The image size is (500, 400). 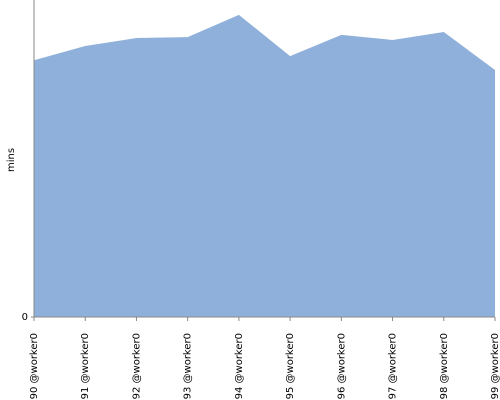 I want to click on x-tick-label: #192 @worker0, so click(x=136, y=366).